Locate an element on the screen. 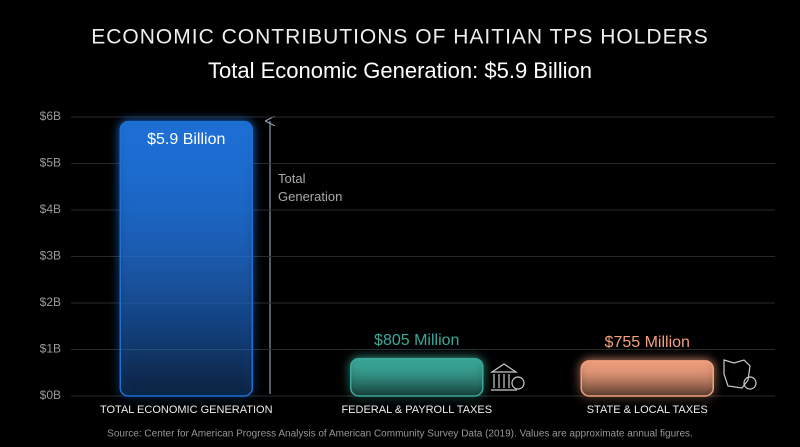 The width and height of the screenshot is (800, 447). y-tick-label: $2B is located at coordinates (50, 302).